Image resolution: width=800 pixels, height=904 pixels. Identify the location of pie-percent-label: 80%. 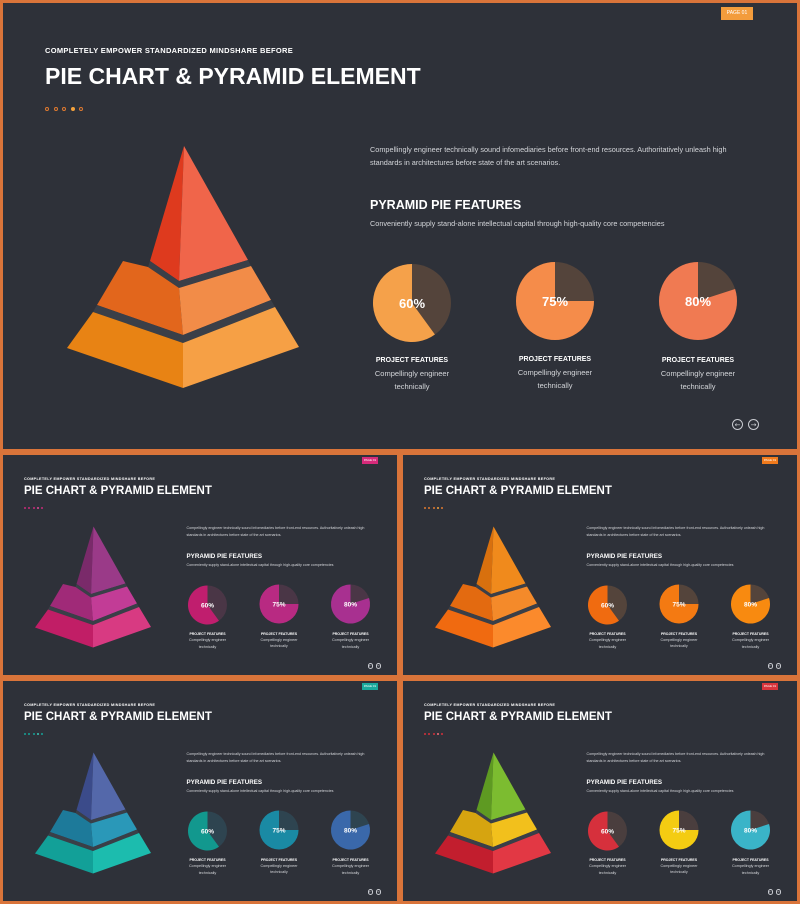
(698, 301).